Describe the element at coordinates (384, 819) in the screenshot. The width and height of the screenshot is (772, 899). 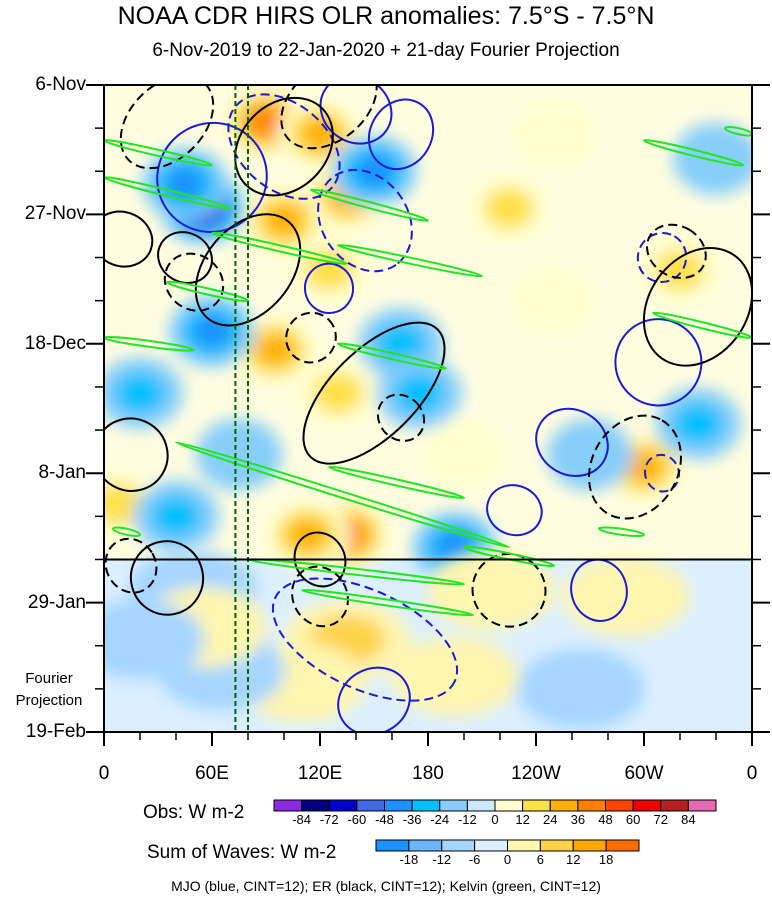
I see `obs-colorbar-label: -48` at that location.